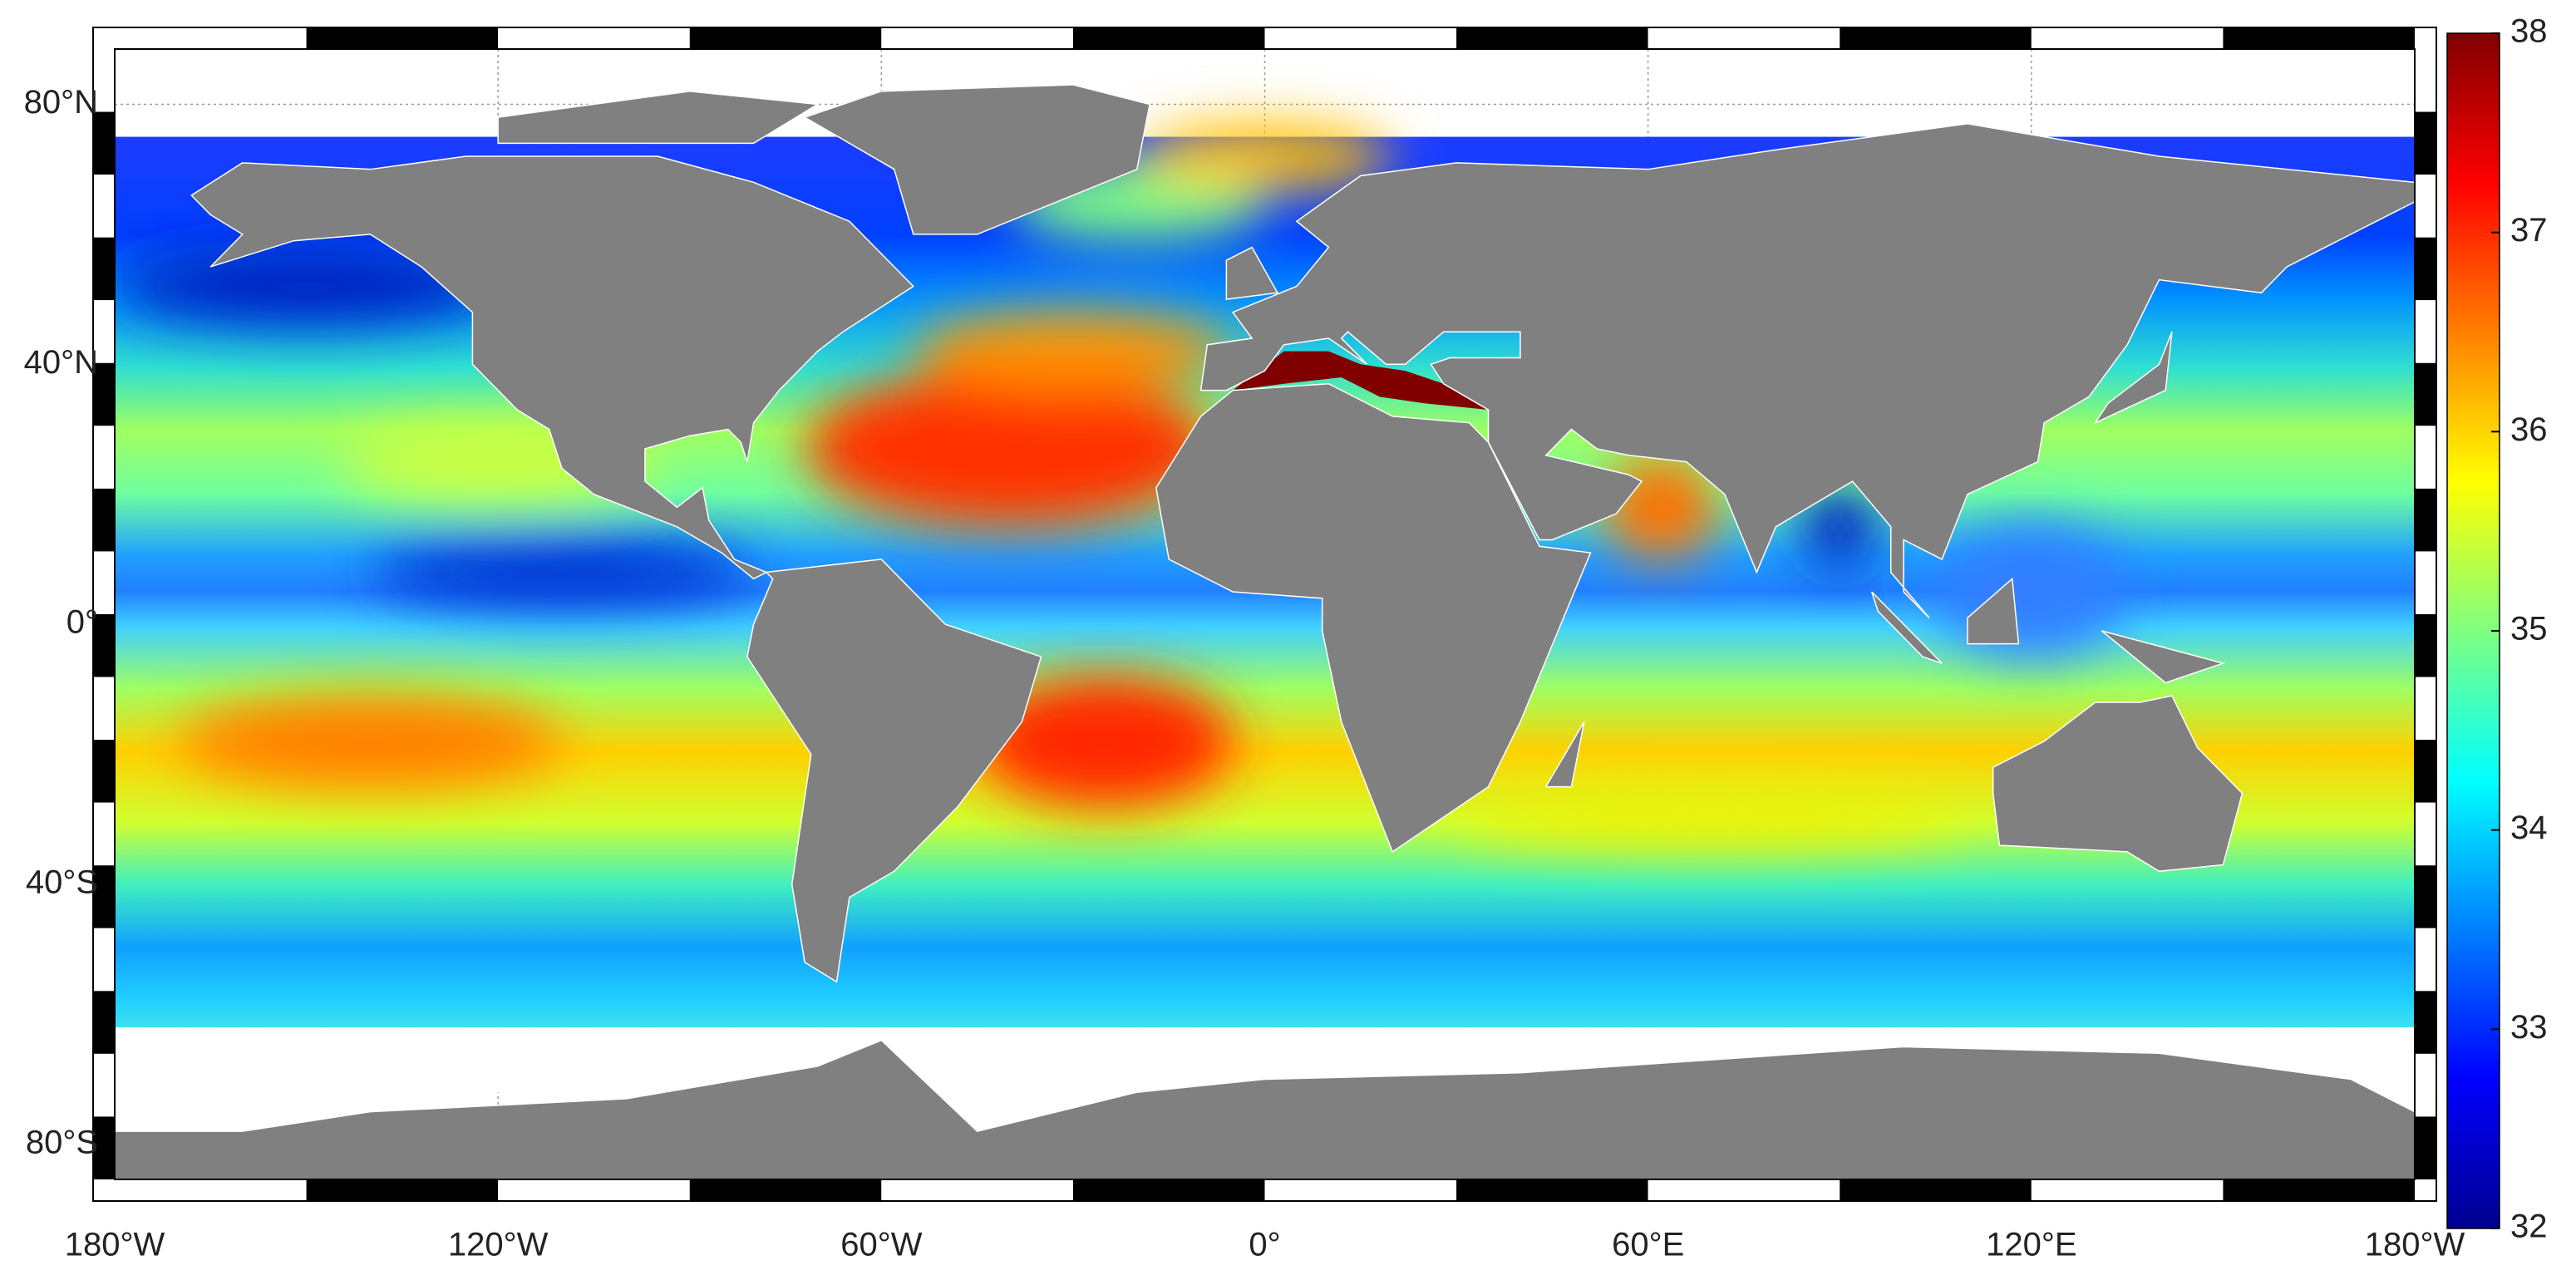 The image size is (2576, 1270). What do you see at coordinates (2529, 429) in the screenshot?
I see `colorbar-tick-label: 36` at bounding box center [2529, 429].